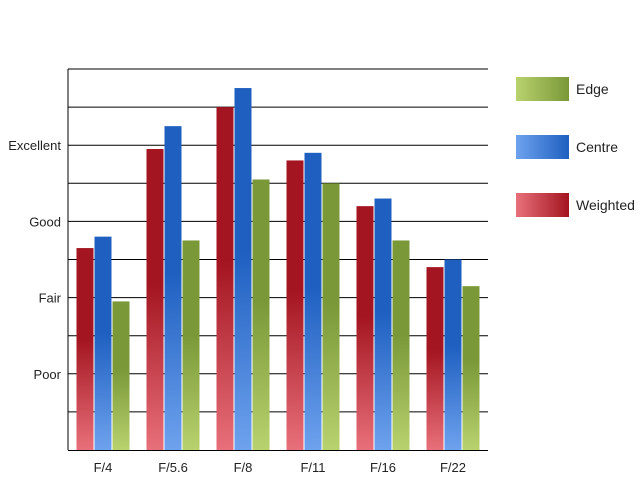 This screenshot has width=640, height=480. What do you see at coordinates (34, 260) in the screenshot?
I see `y-axis-ticks: Poor Fair Good Excellent` at bounding box center [34, 260].